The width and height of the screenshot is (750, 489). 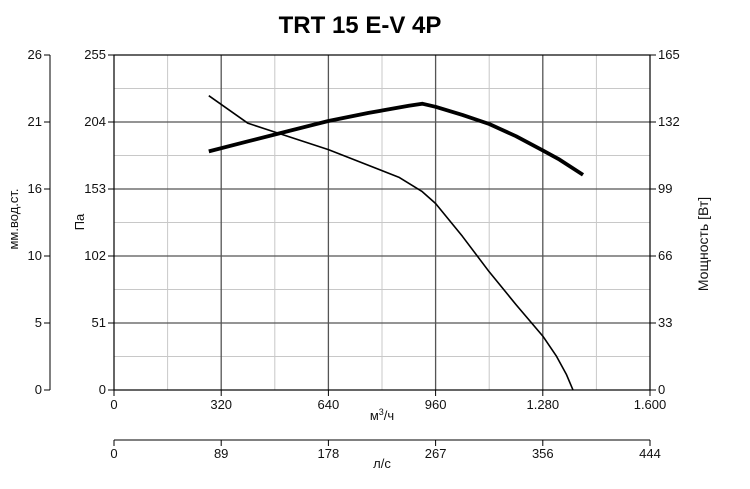 What do you see at coordinates (99, 322) in the screenshot?
I see `left-tick-label: 51` at bounding box center [99, 322].